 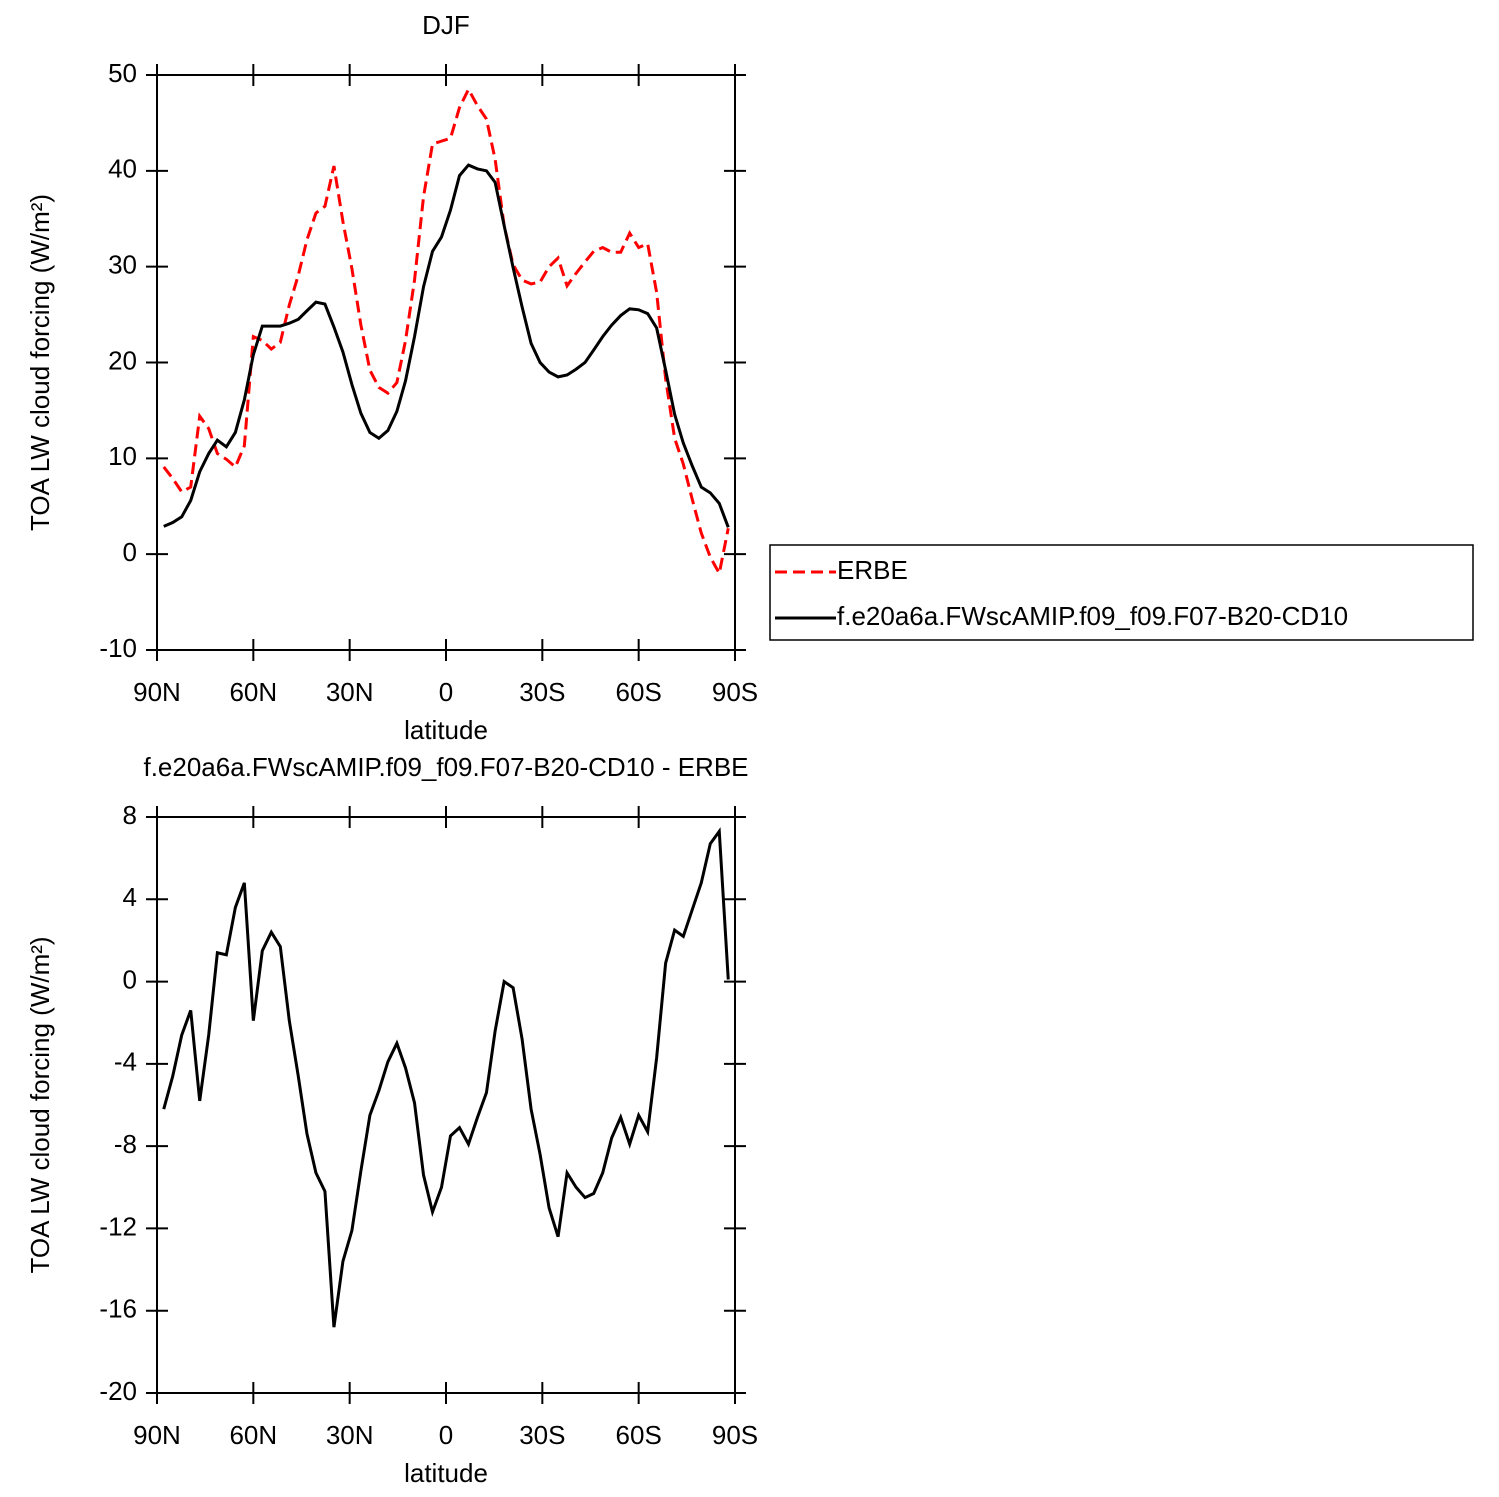 I want to click on legend-box, so click(x=1121, y=592).